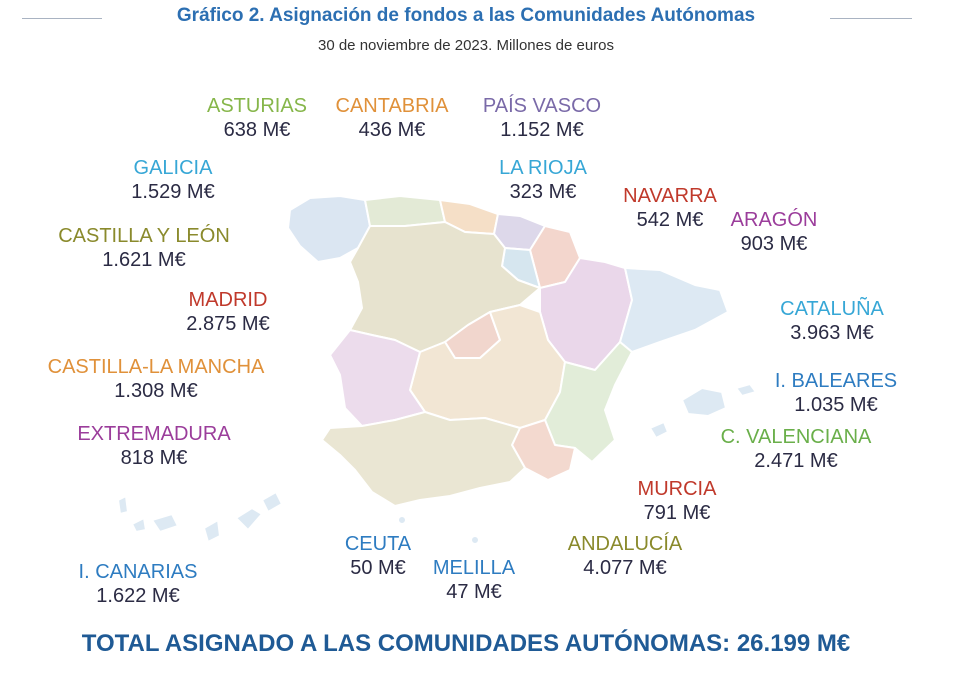  I want to click on label-madrid: MADRID 2.875 M€, so click(228, 312).